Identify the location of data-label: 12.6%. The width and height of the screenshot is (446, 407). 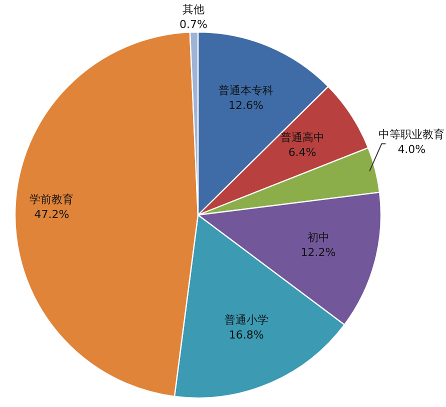
(246, 105).